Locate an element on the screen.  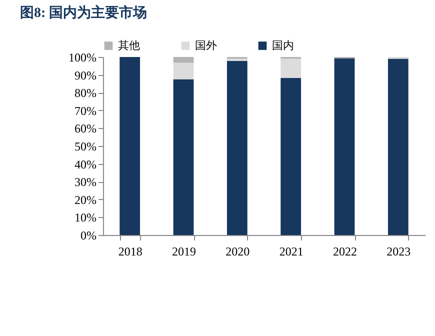
y-tick-label: 60% is located at coordinates (85, 129).